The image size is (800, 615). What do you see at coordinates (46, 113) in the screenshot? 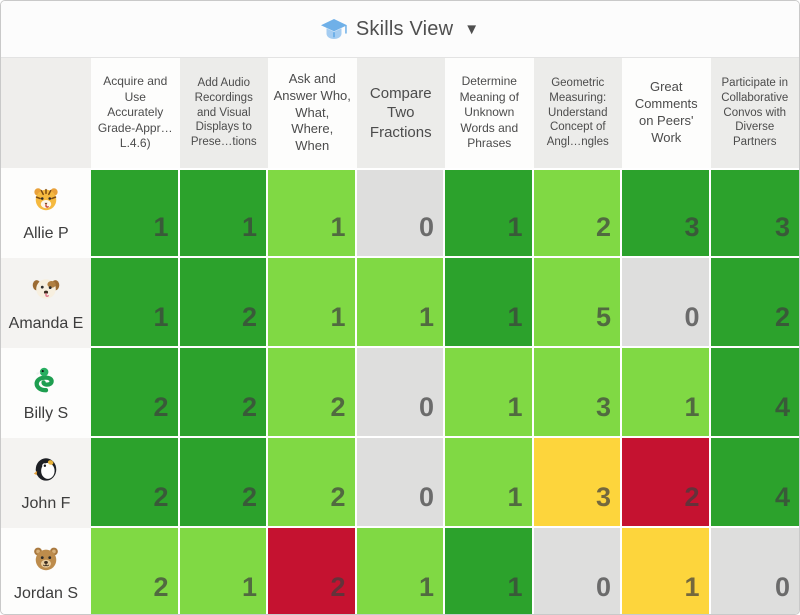
I see `corner-cell` at bounding box center [46, 113].